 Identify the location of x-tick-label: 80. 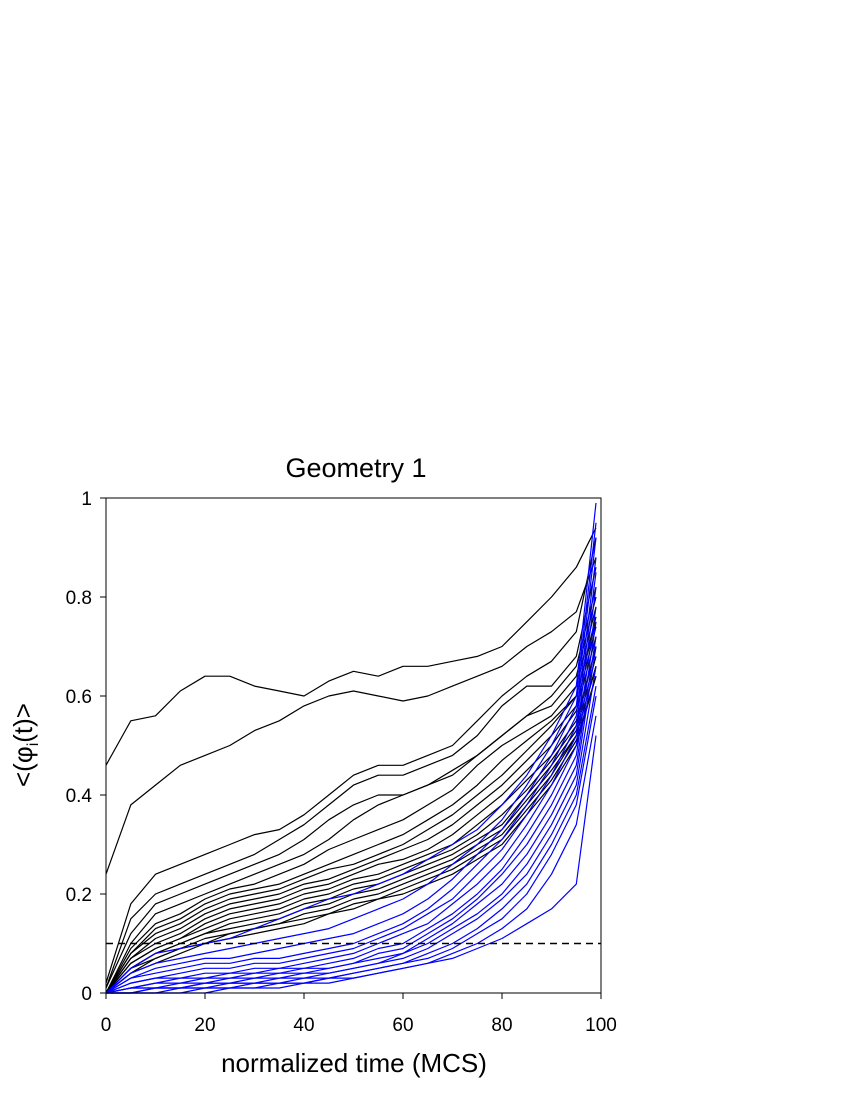
(501, 1025).